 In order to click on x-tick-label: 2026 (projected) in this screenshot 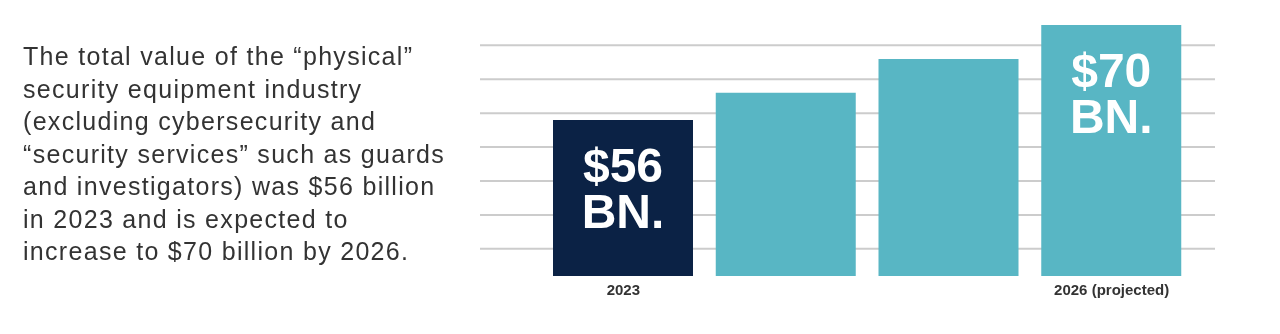, I will do `click(1112, 289)`.